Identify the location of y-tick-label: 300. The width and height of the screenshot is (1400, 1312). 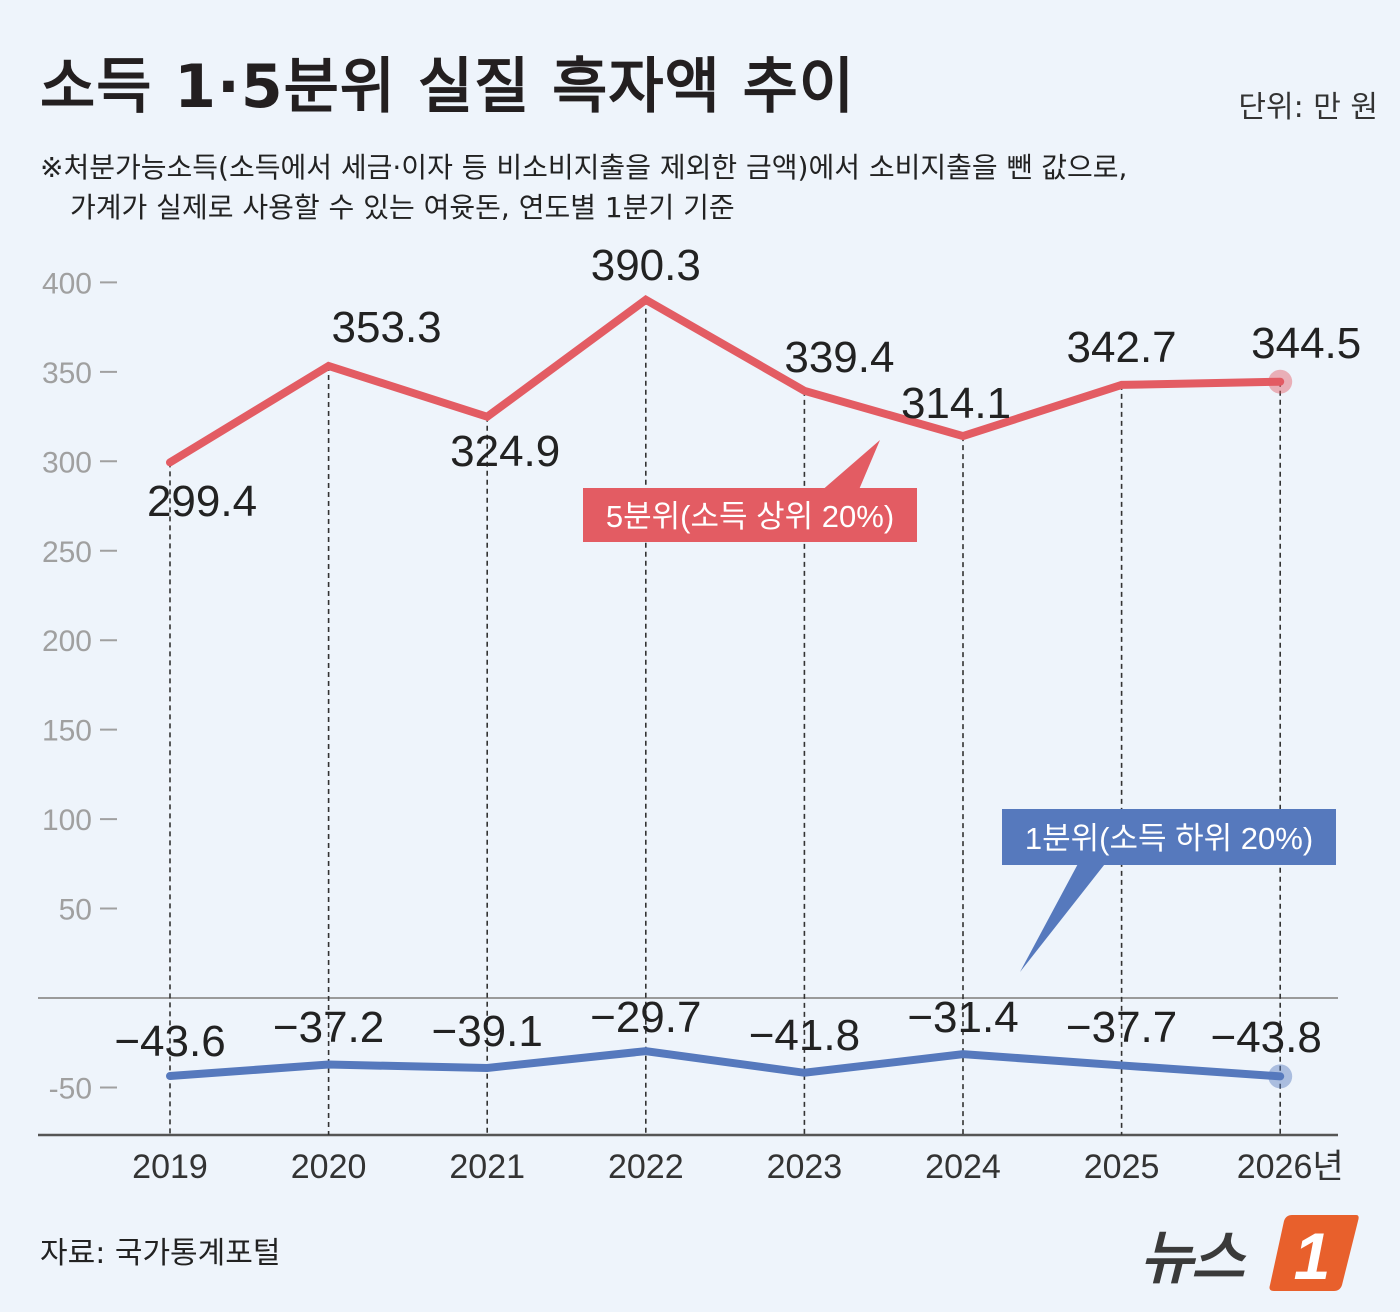
(67, 462).